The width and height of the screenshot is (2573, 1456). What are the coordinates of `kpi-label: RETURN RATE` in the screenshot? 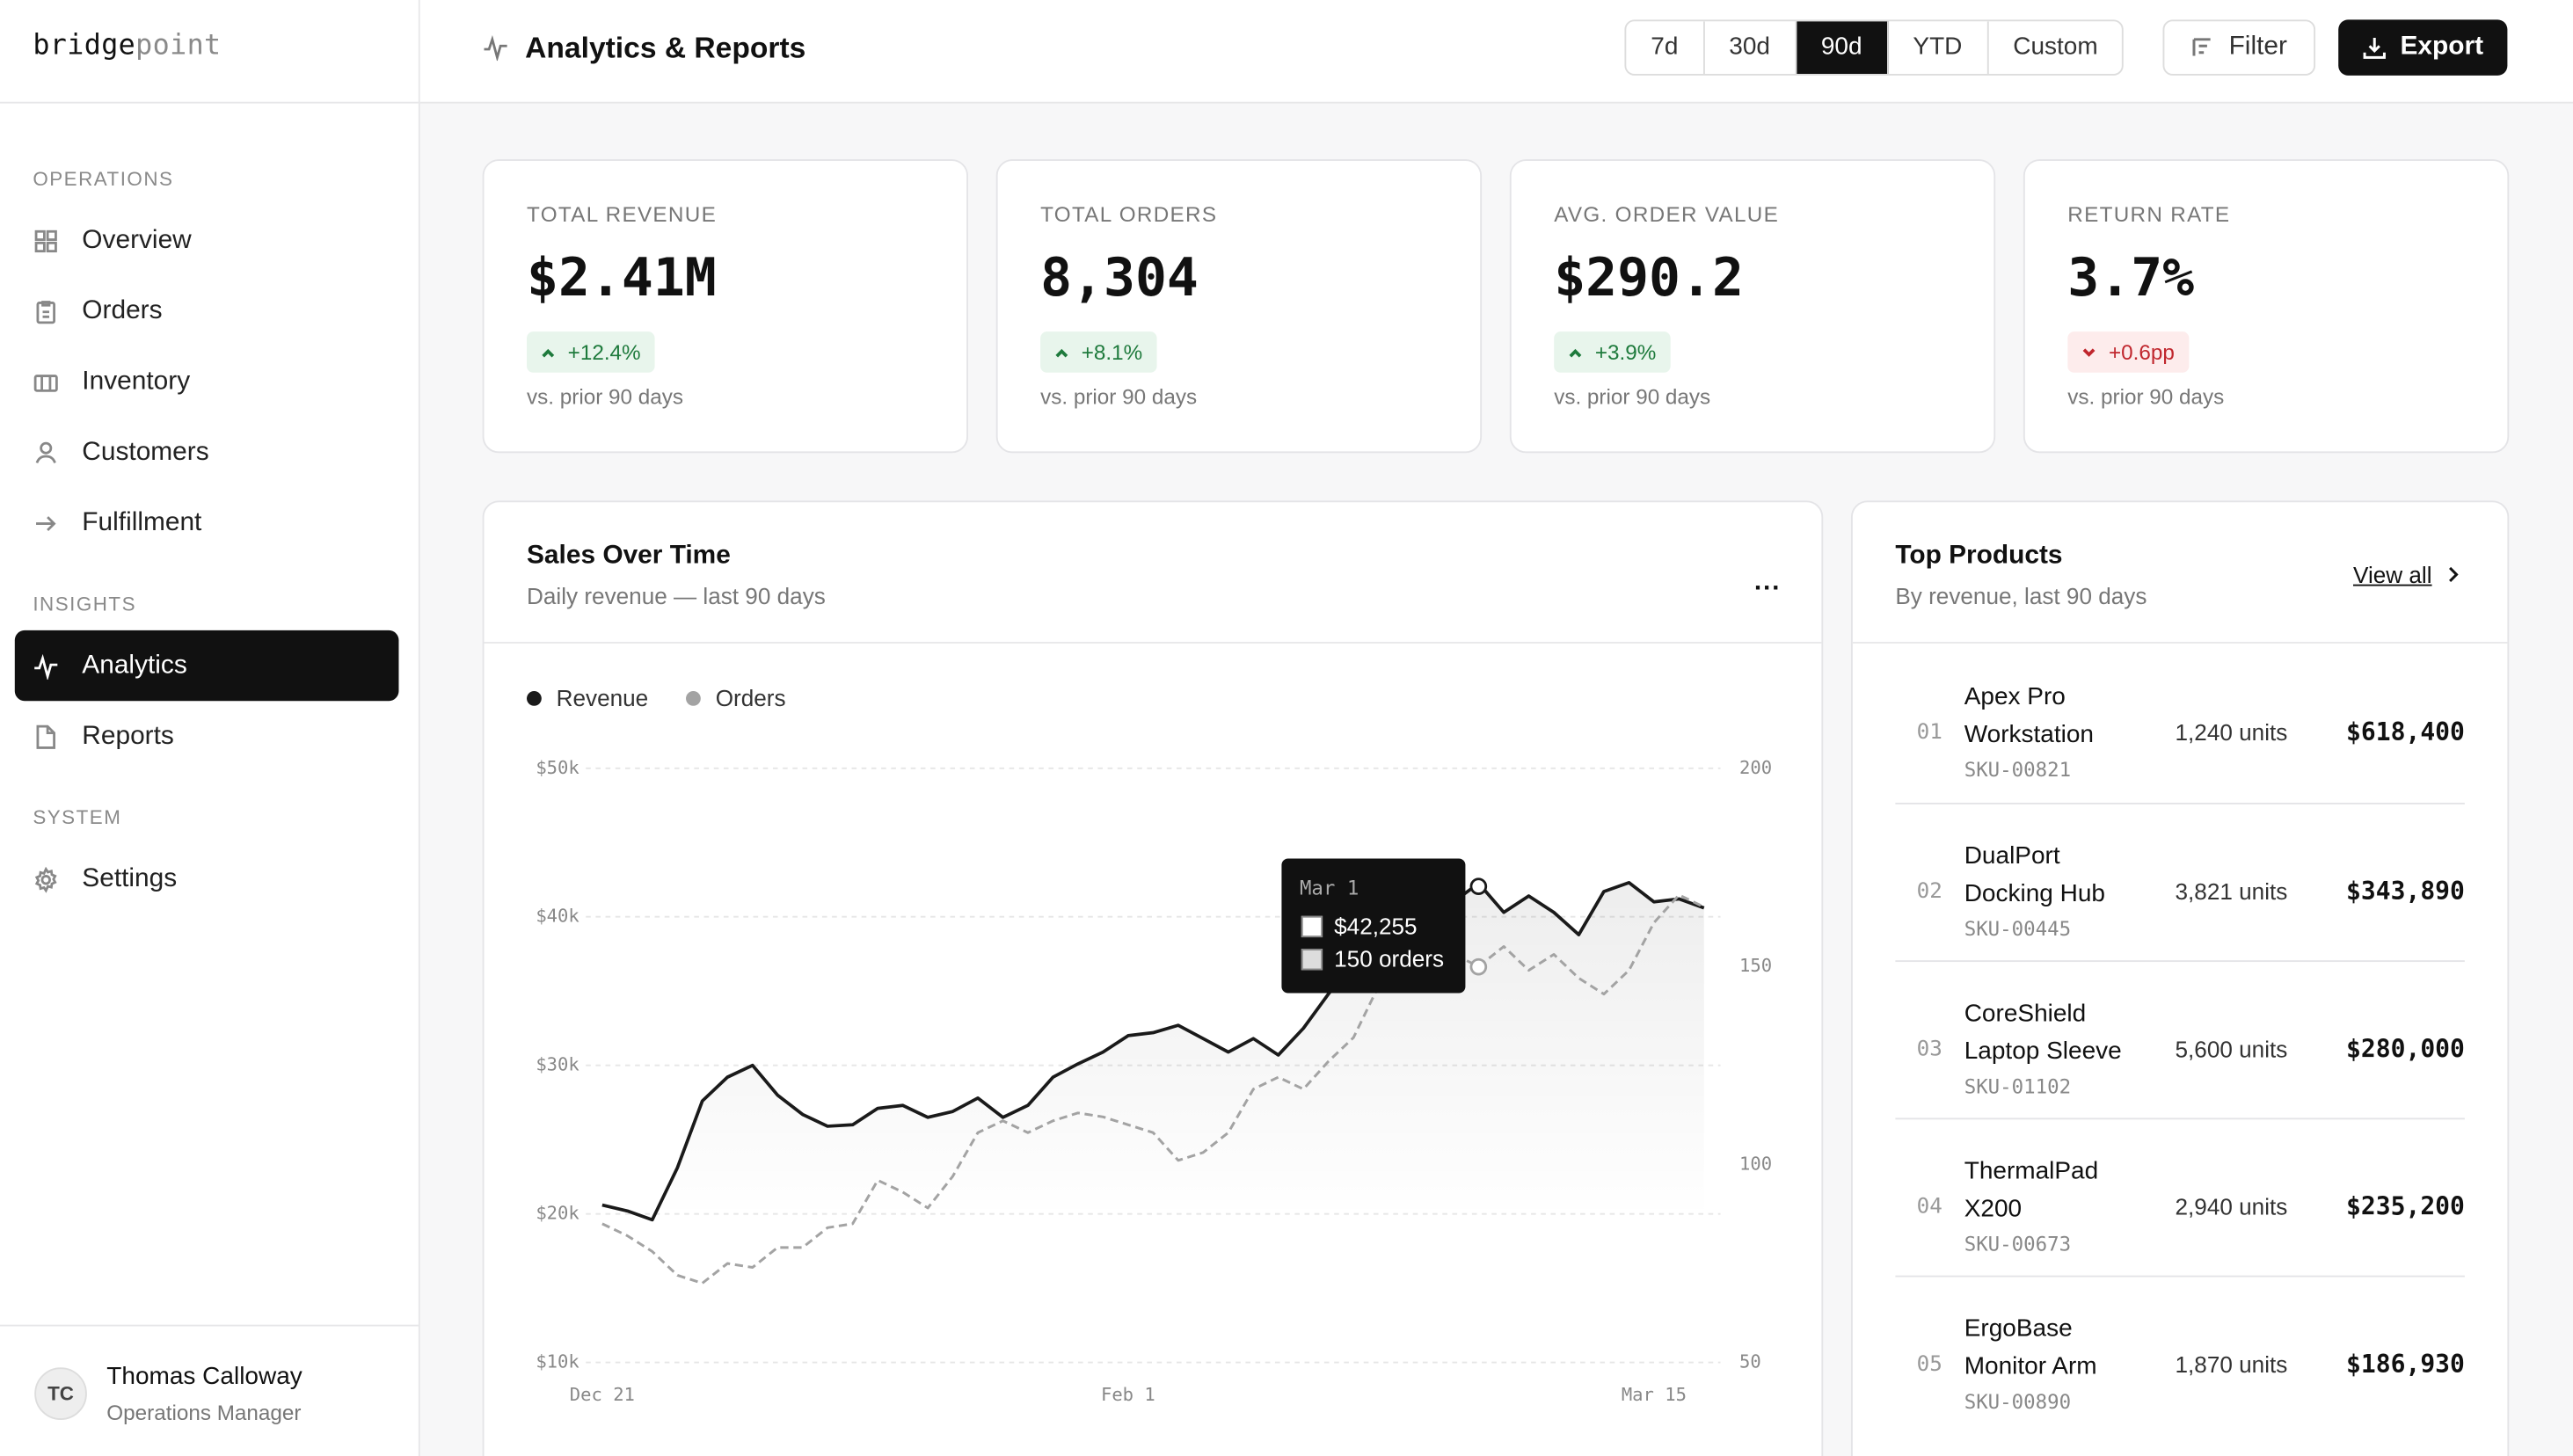 It's located at (2149, 214).